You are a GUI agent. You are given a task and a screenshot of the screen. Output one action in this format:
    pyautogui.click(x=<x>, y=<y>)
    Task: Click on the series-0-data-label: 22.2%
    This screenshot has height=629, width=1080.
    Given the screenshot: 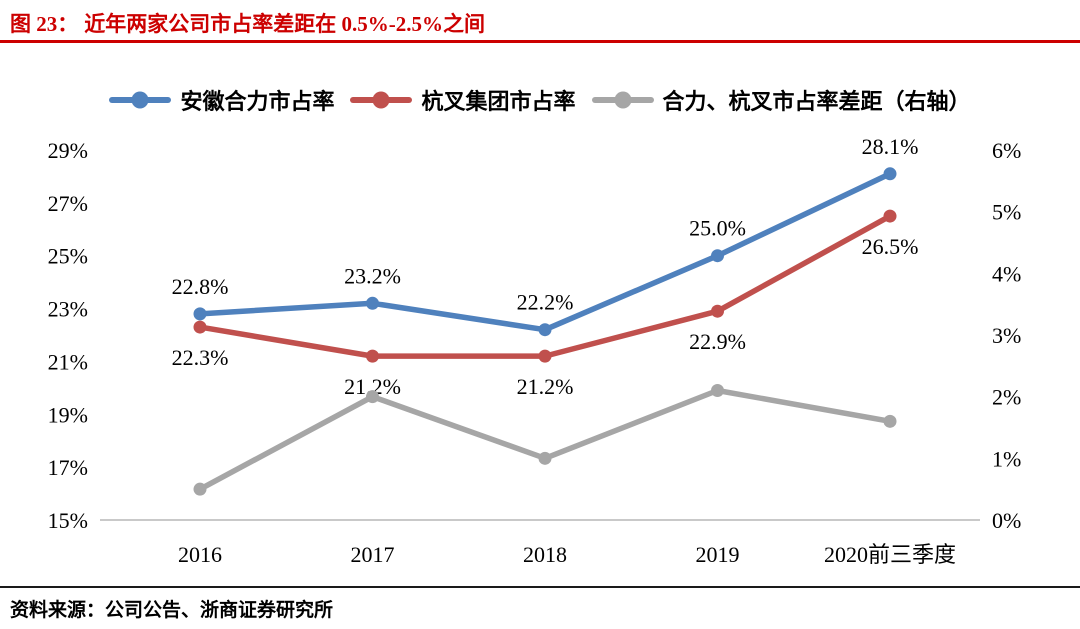 What is the action you would take?
    pyautogui.click(x=545, y=302)
    